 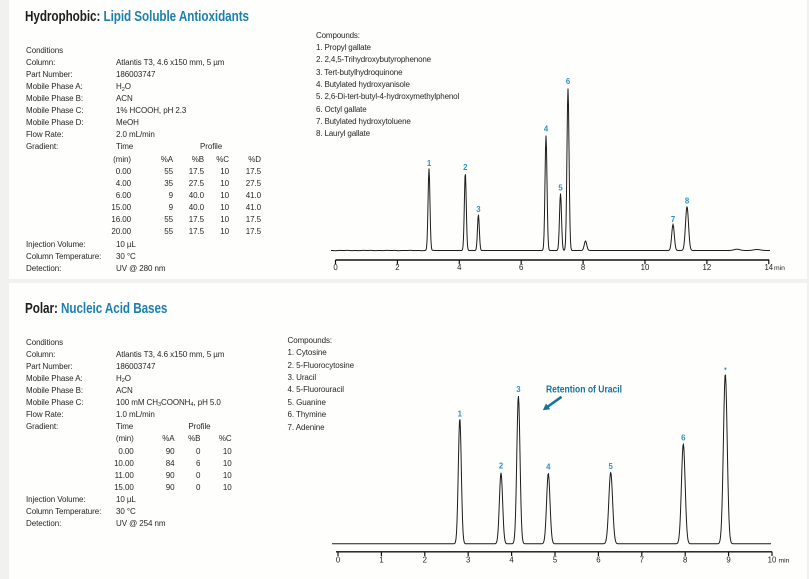 What do you see at coordinates (707, 267) in the screenshot?
I see `svg-text: 12` at bounding box center [707, 267].